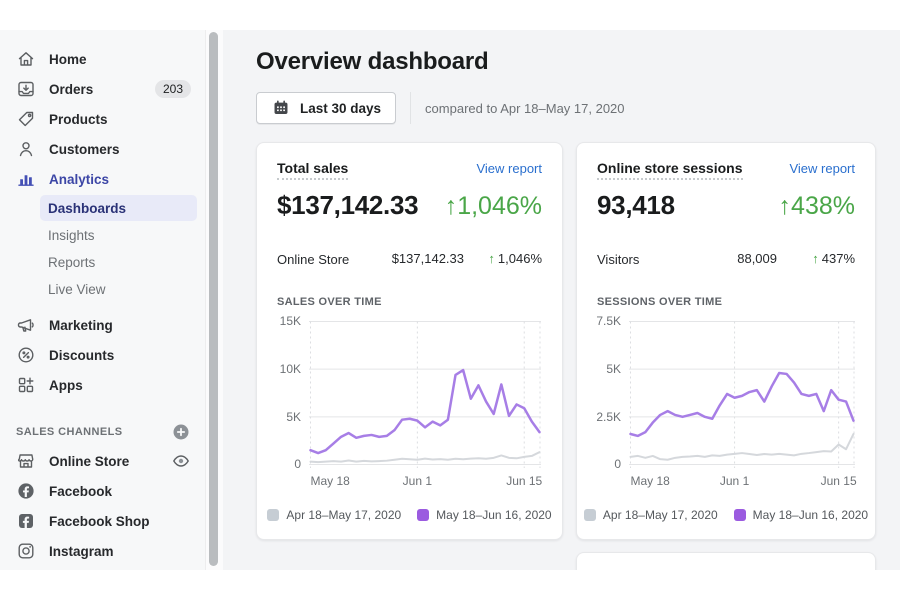 The image size is (900, 600). What do you see at coordinates (68, 59) in the screenshot?
I see `sidebar-item-label: Home` at bounding box center [68, 59].